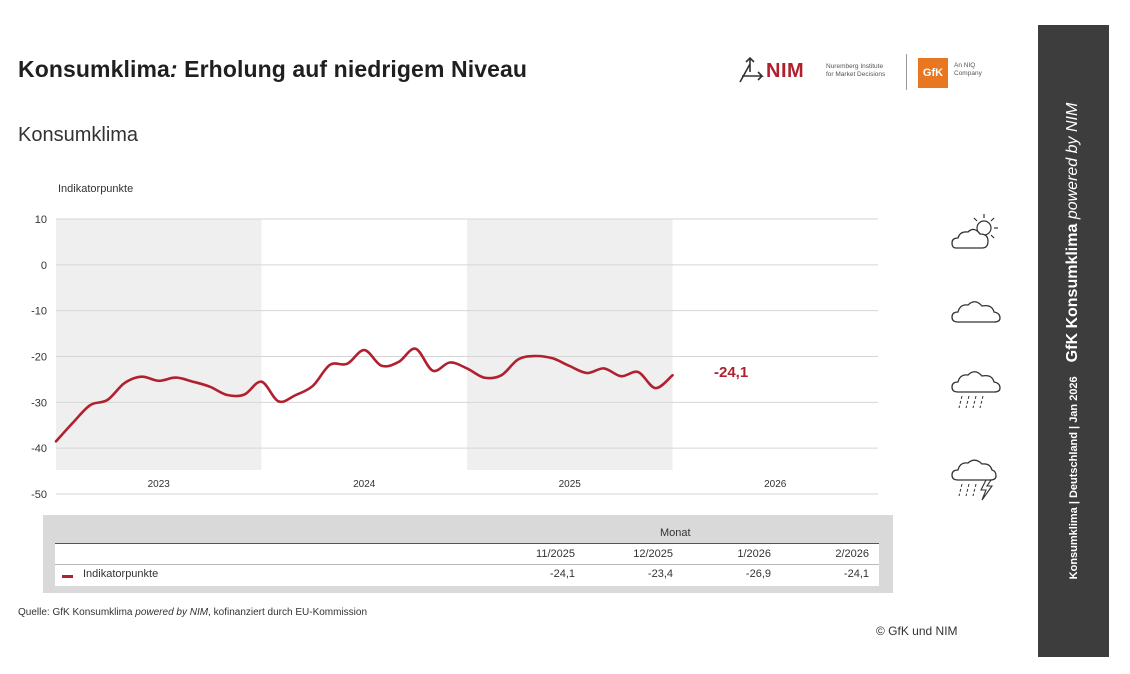 The width and height of the screenshot is (1130, 674). I want to click on nim-line-2: for Market Decisions, so click(856, 74).